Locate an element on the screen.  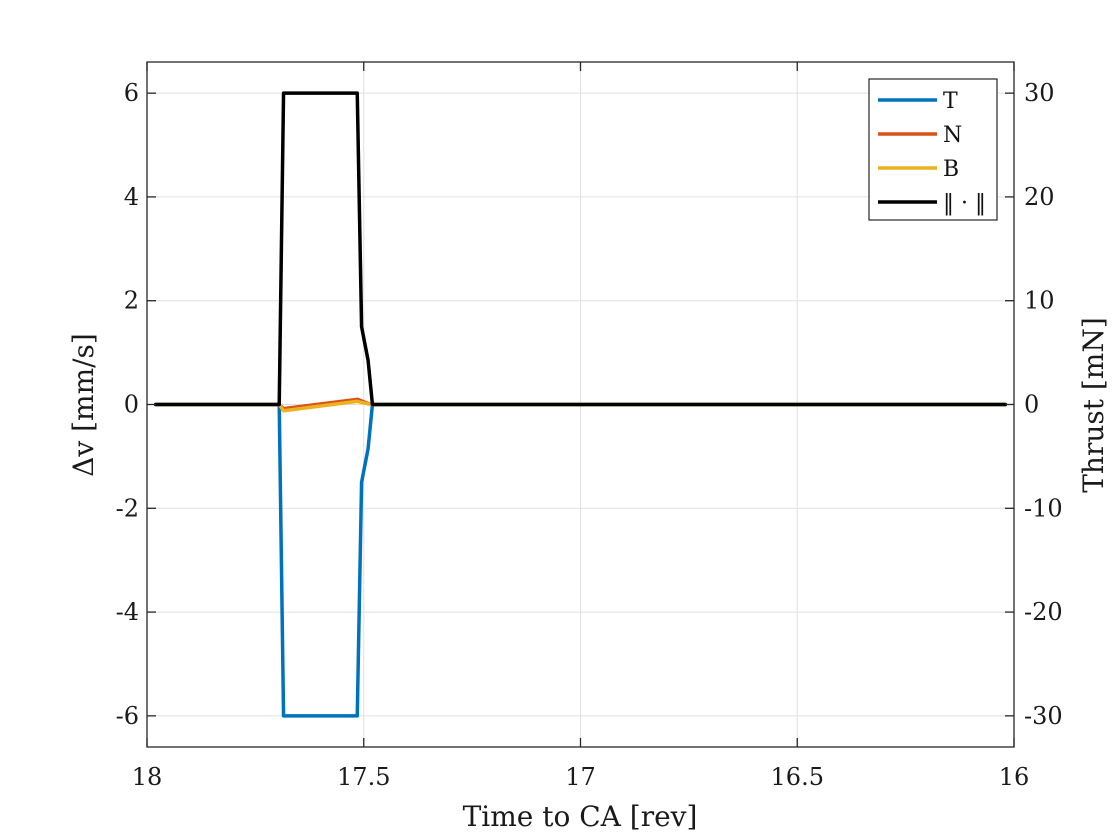
left-y-tick-label: 6 is located at coordinates (131, 93).